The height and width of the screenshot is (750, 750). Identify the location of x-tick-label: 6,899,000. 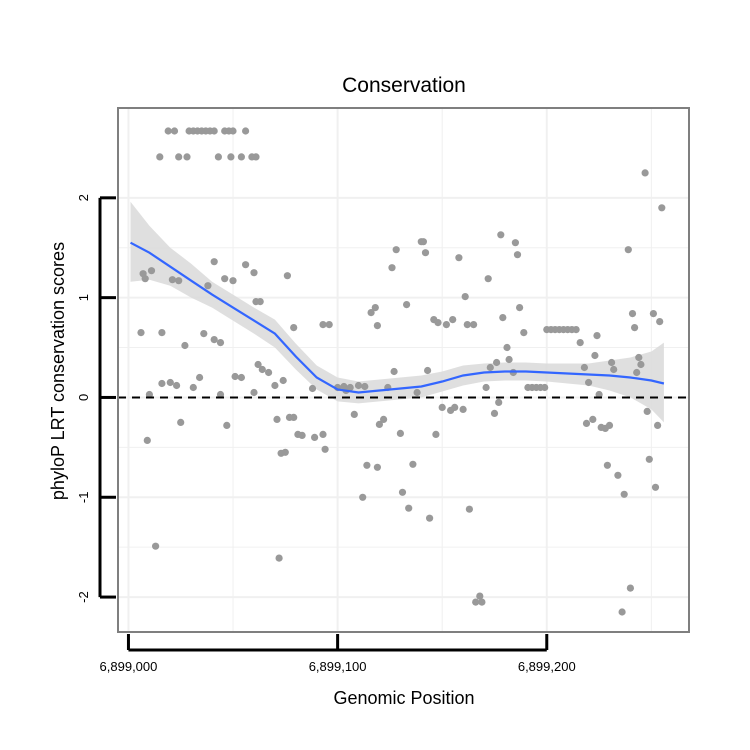
(129, 666).